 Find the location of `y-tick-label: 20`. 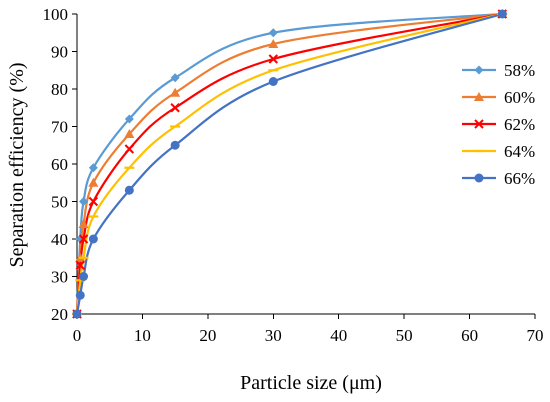

y-tick-label: 20 is located at coordinates (59, 314).